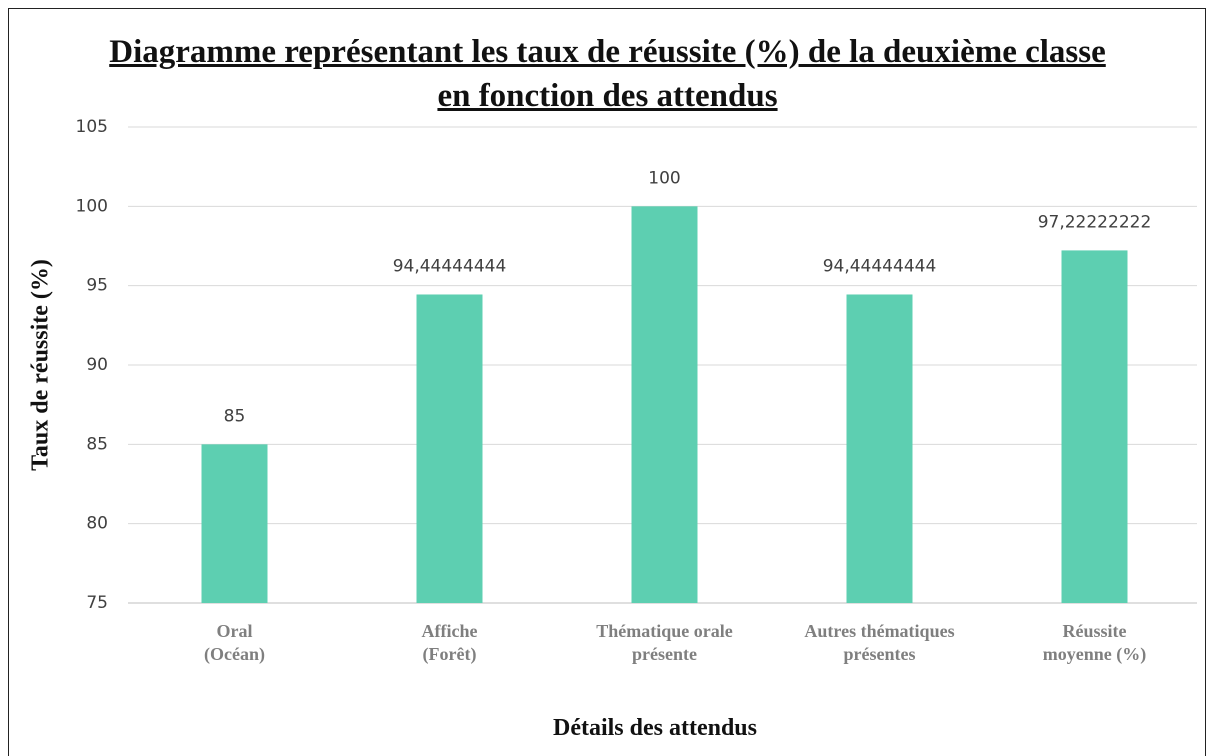 The width and height of the screenshot is (1215, 756). What do you see at coordinates (97, 365) in the screenshot?
I see `y-tick-label: 90` at bounding box center [97, 365].